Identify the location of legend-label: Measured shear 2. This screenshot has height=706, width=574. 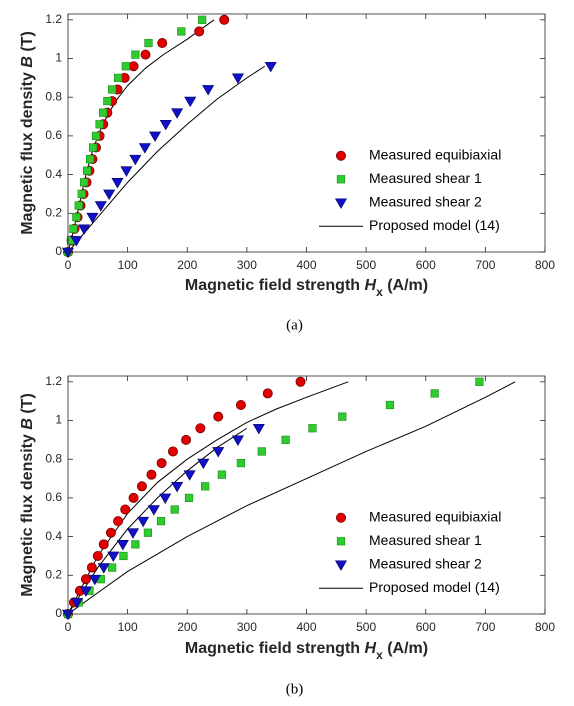
(425, 201).